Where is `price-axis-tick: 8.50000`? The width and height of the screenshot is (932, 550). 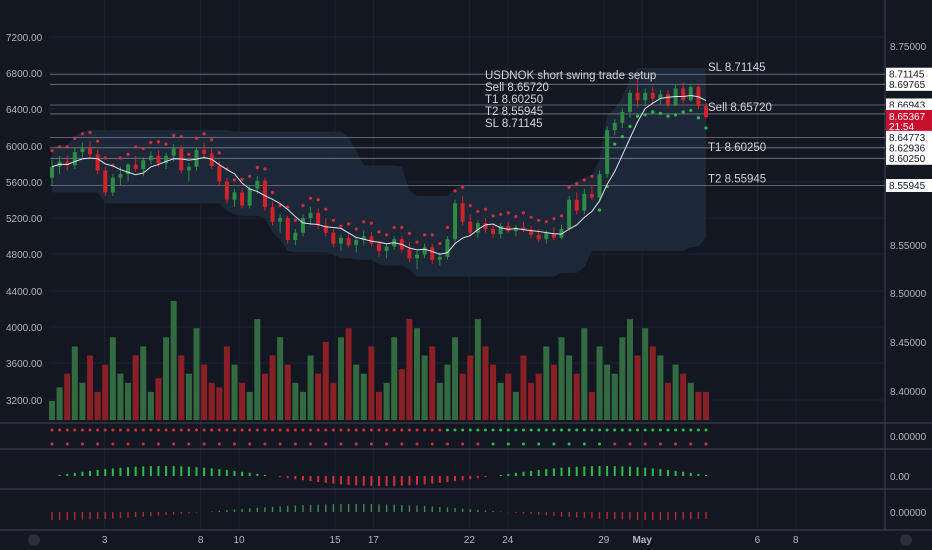
price-axis-tick: 8.50000 is located at coordinates (908, 294).